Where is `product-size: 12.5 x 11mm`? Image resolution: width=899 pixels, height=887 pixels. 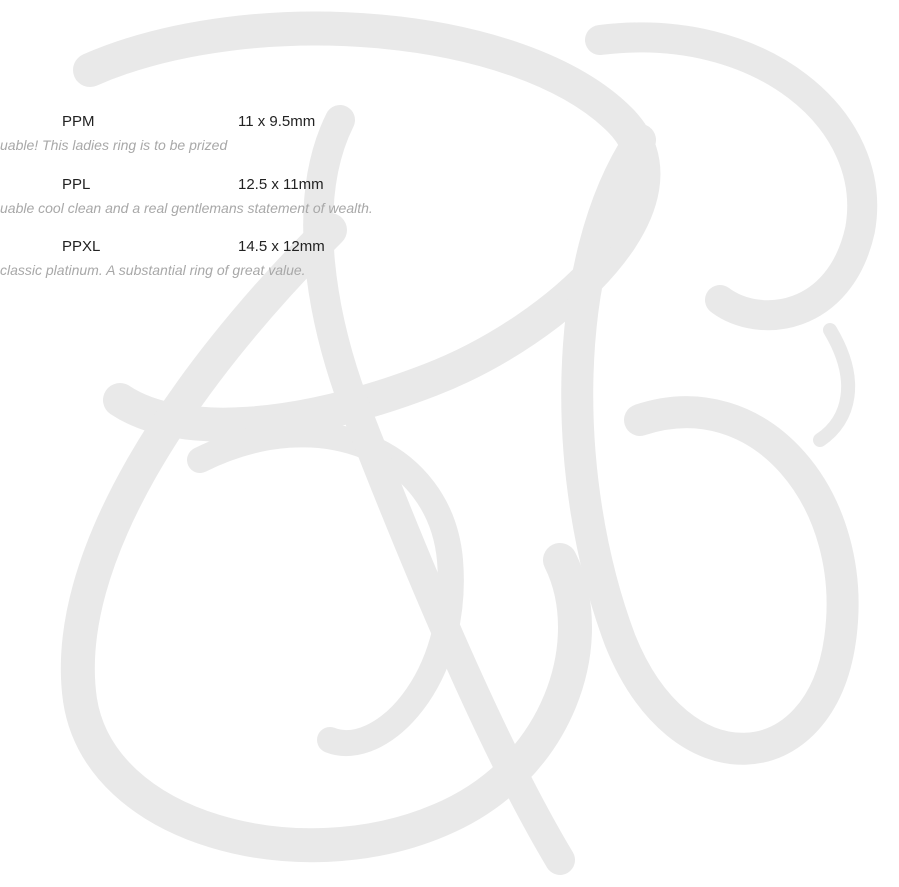
product-size: 12.5 x 11mm is located at coordinates (281, 184).